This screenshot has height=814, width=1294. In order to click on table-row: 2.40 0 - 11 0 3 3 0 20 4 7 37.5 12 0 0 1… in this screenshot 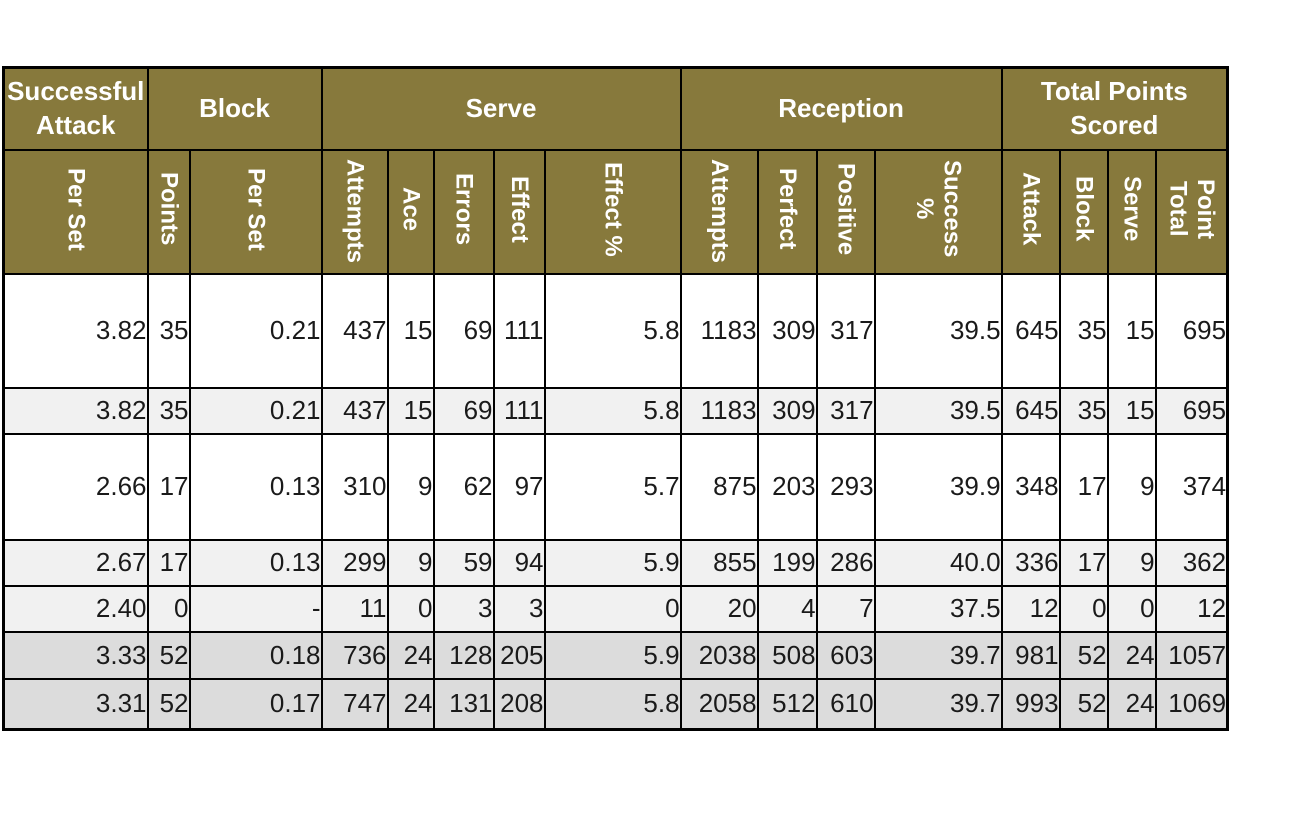, I will do `click(615, 608)`.